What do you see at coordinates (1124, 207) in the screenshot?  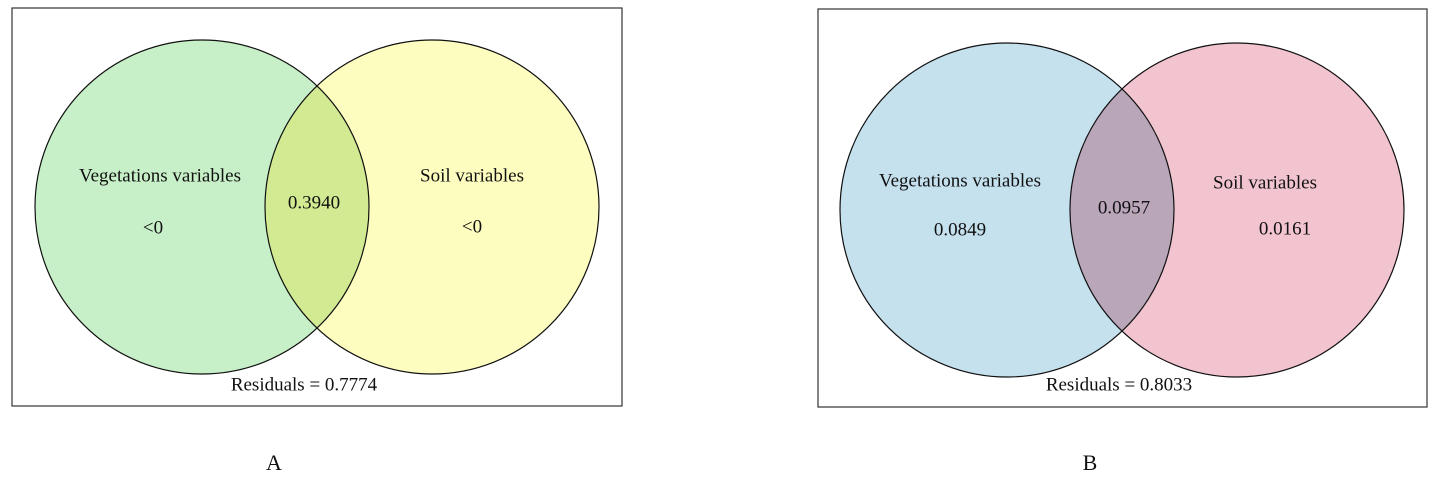 I see `overlap-value: 0.0957` at bounding box center [1124, 207].